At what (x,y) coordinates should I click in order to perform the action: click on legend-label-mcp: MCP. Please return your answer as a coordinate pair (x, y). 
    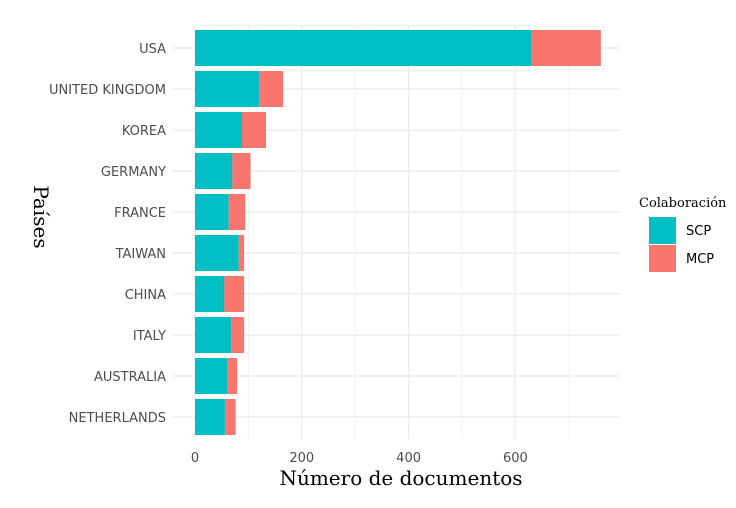
    Looking at the image, I should click on (700, 259).